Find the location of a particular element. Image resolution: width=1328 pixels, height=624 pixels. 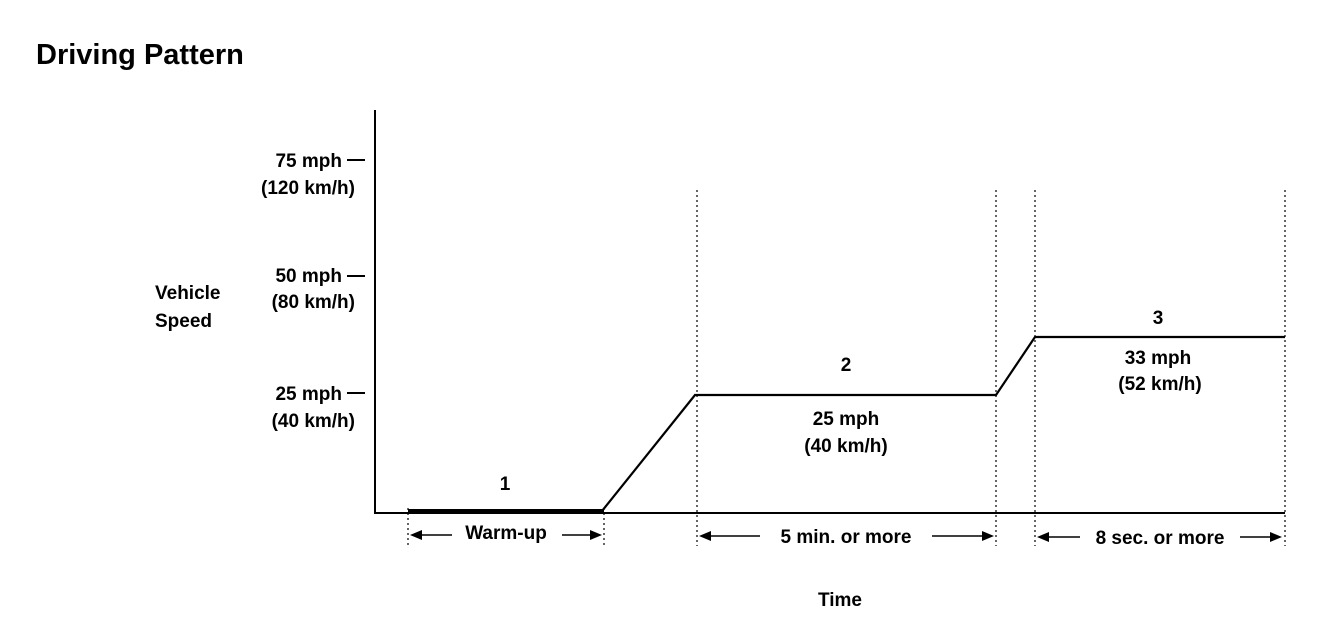

phase-3-duration-arrow is located at coordinates (1159, 537).